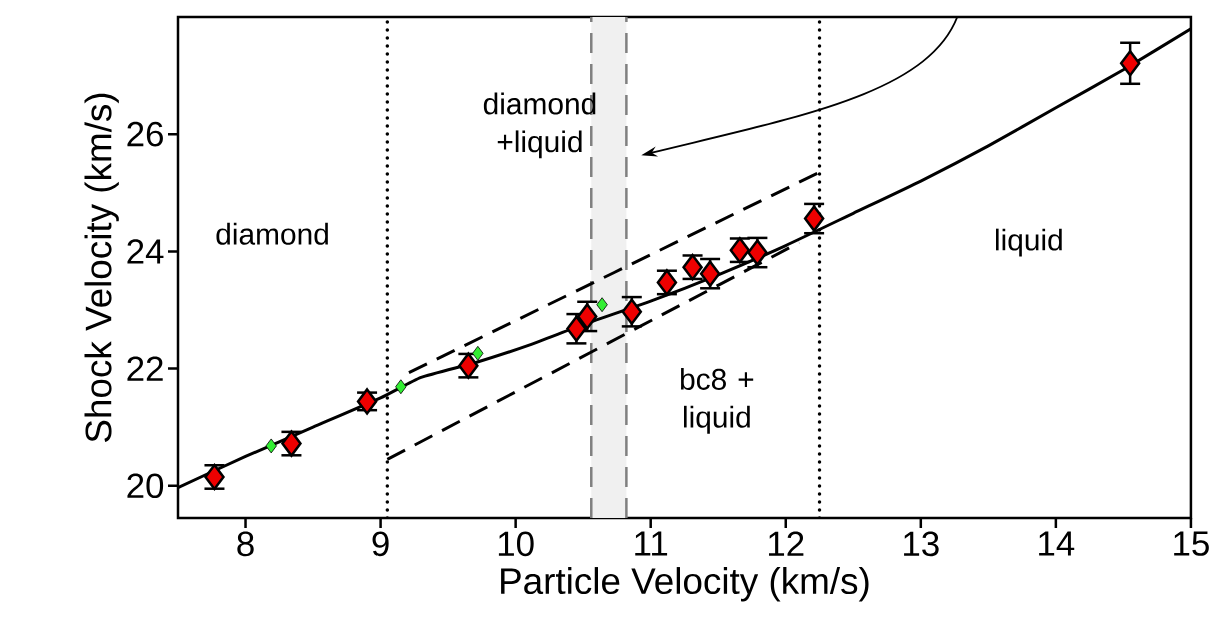 This screenshot has width=1220, height=638. Describe the element at coordinates (101, 267) in the screenshot. I see `y-axis-title: Shock Velocity (km/s)` at that location.